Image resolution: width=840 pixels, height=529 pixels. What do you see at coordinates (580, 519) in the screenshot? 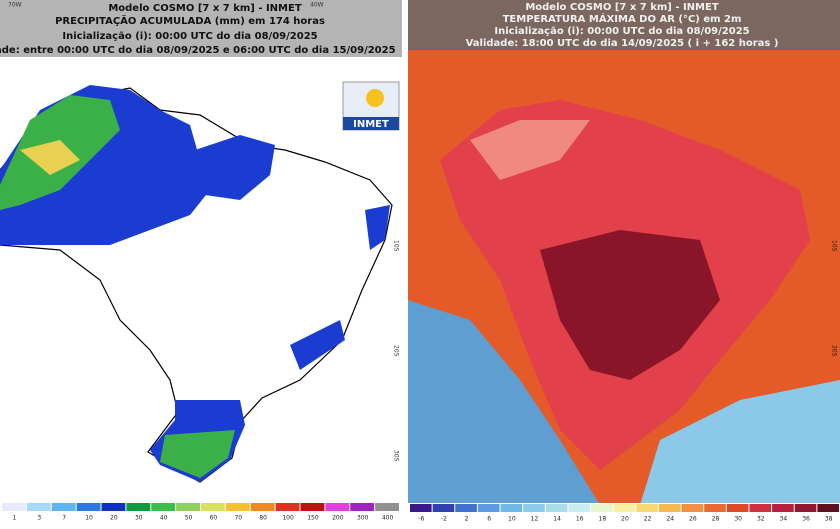
I see `legend-label: 16` at bounding box center [580, 519].